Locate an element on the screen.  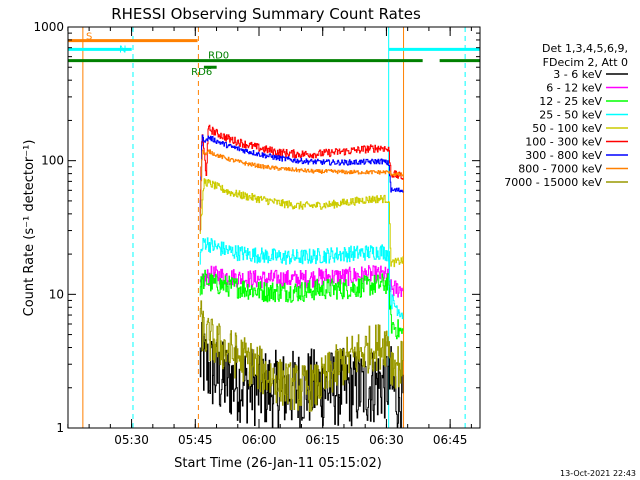
x-tick-label: 06:30 is located at coordinates (386, 440).